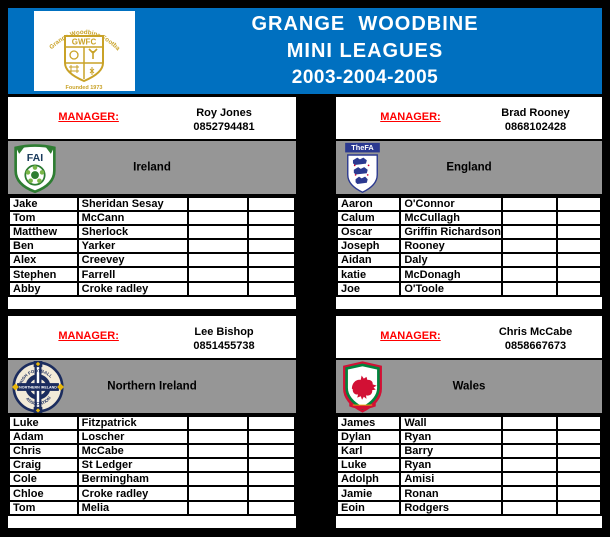  I want to click on manager-phone: 0851455738, so click(224, 346).